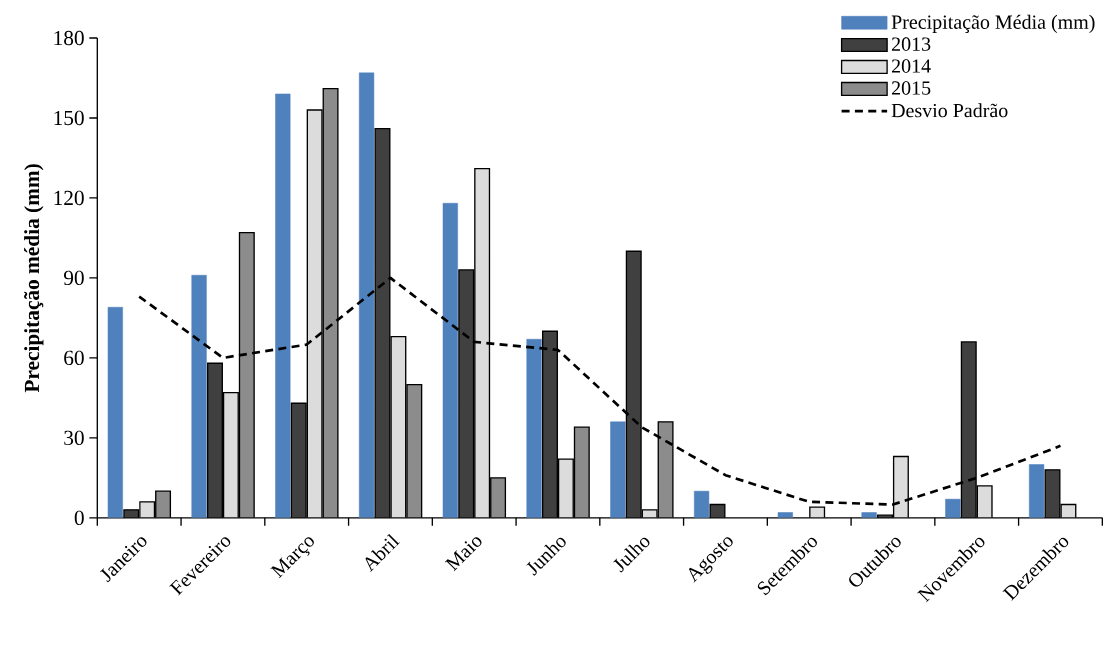 This screenshot has width=1113, height=650. Describe the element at coordinates (911, 44) in the screenshot. I see `legend-label: 2013` at that location.